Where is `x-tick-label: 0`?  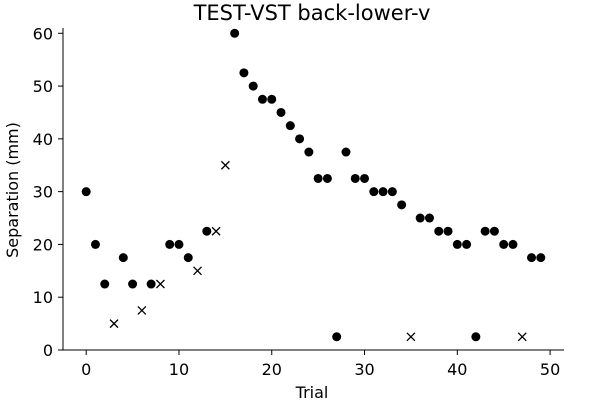 x-tick-label: 0 is located at coordinates (86, 369).